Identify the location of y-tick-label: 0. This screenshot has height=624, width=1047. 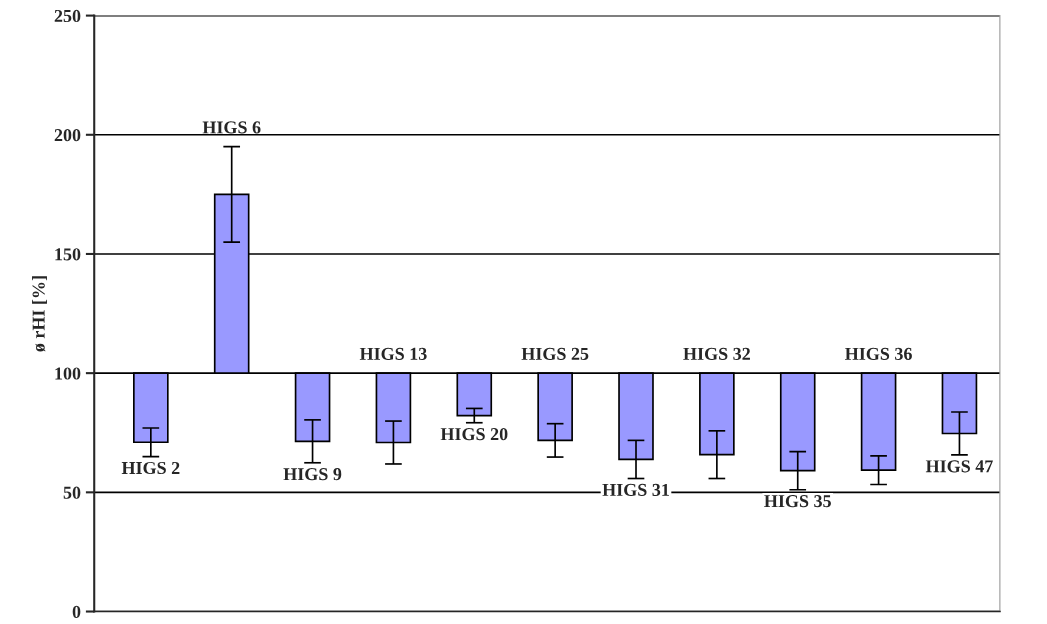
(76, 611).